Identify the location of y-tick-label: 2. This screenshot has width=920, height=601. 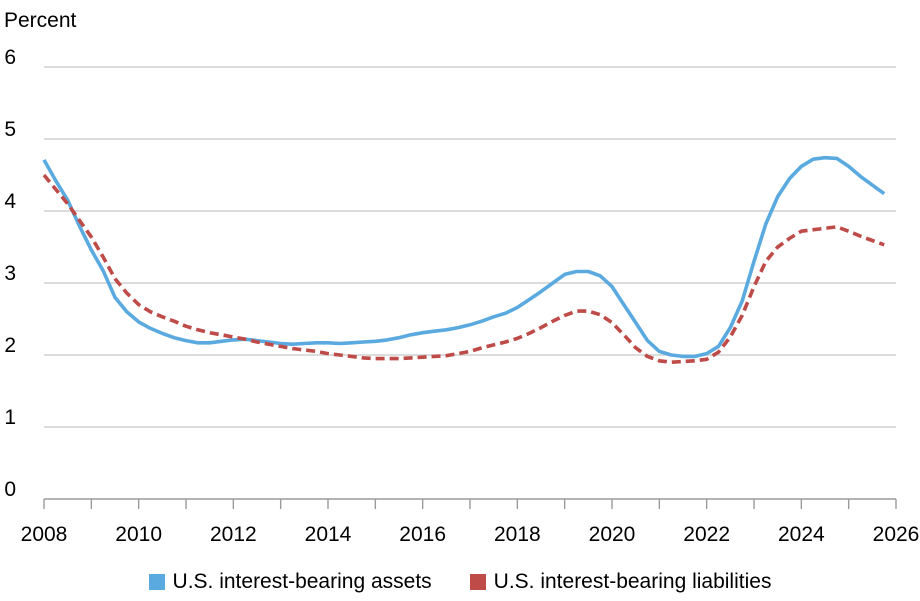
(10, 345).